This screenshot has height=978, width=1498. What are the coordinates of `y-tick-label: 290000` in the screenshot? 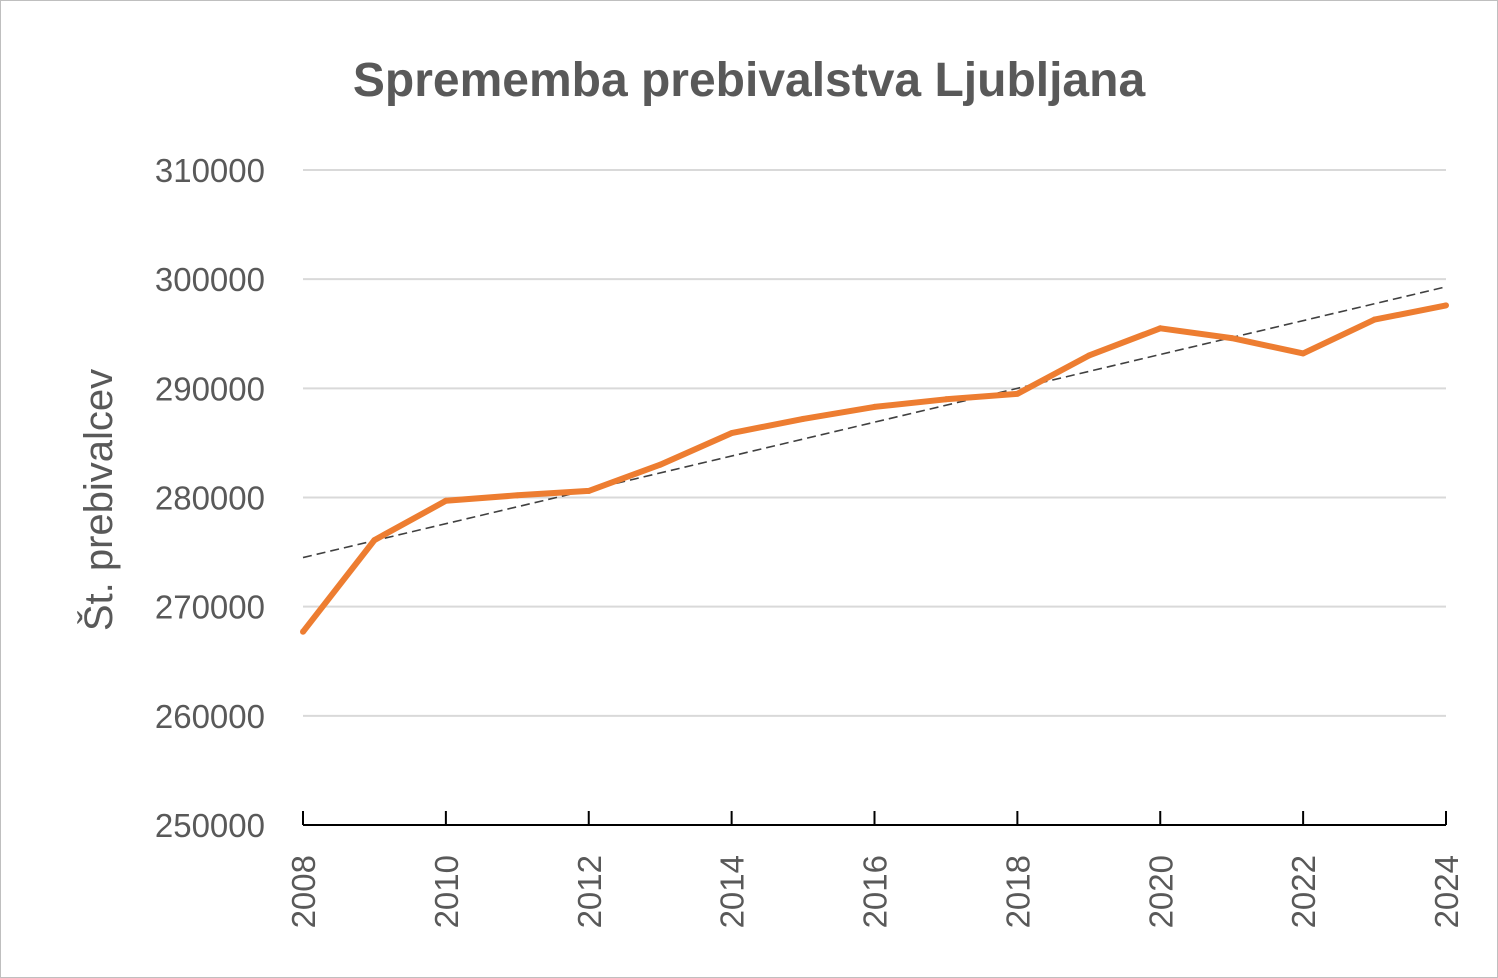 It's located at (210, 388).